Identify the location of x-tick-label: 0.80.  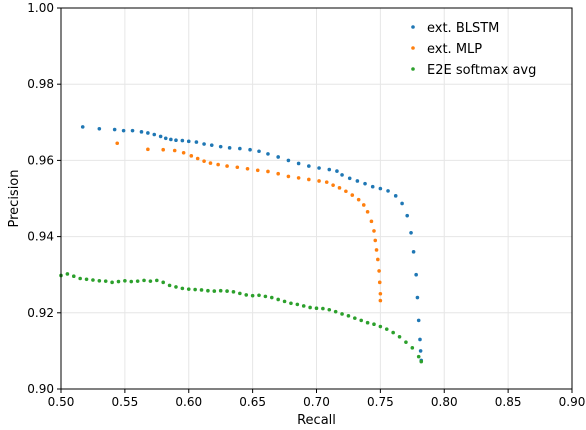
(444, 402).